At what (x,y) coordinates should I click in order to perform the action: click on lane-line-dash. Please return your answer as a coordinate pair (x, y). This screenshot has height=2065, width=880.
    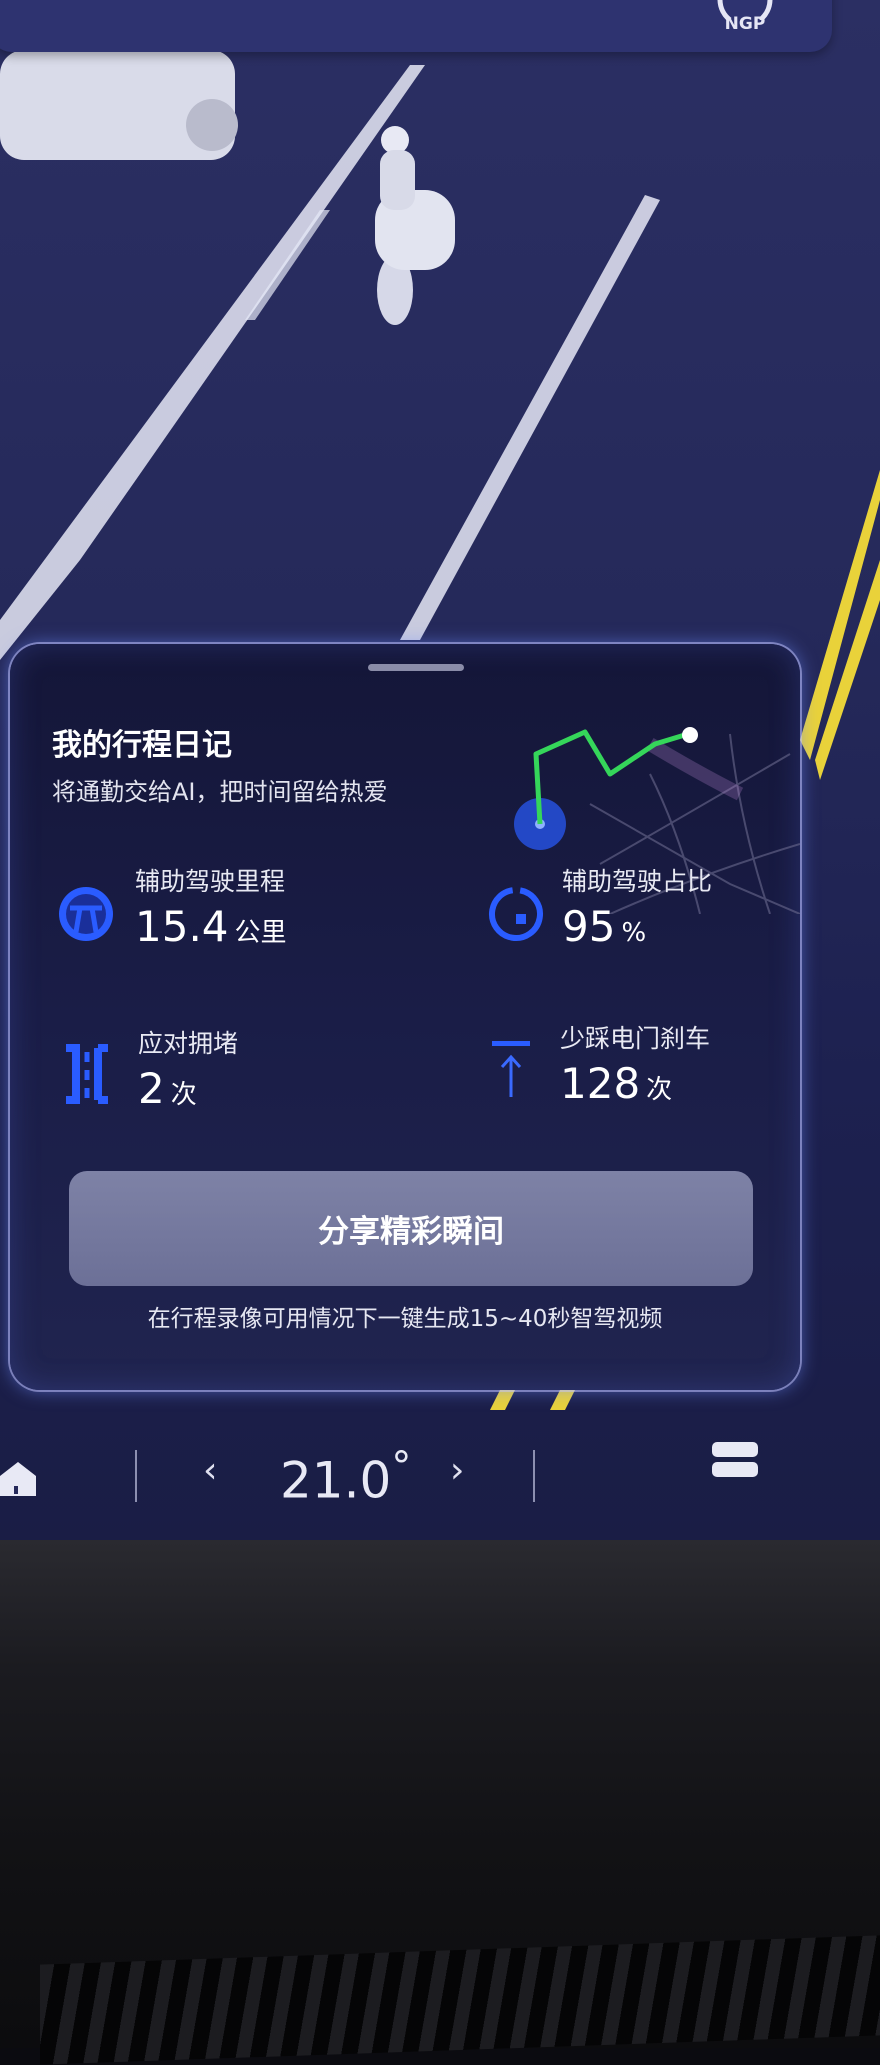
    Looking at the image, I should click on (287, 265).